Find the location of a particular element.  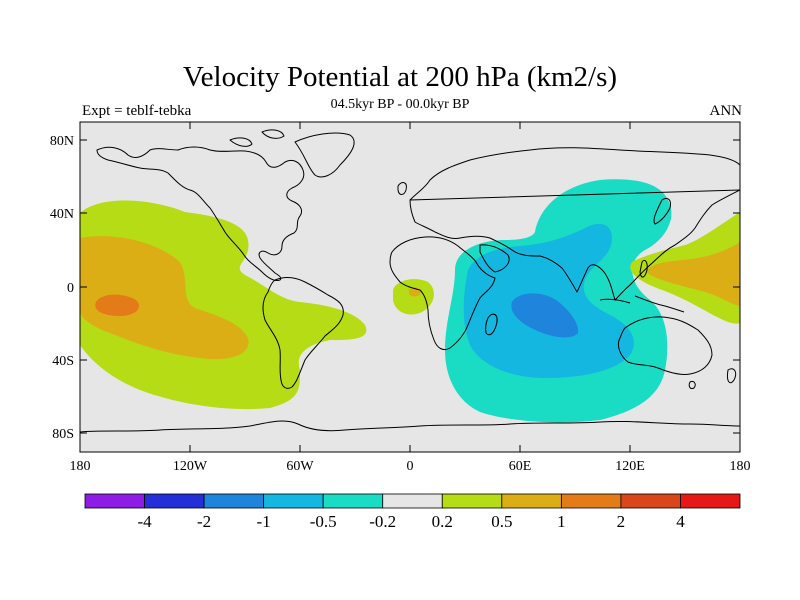

lat-tick-labels: 80N 40N 0 40S 80S is located at coordinates (62, 288).